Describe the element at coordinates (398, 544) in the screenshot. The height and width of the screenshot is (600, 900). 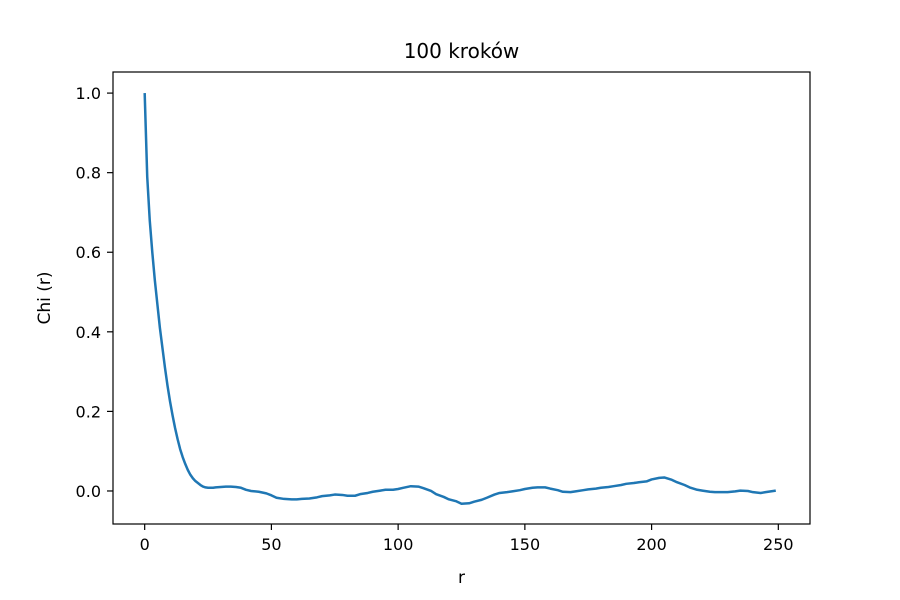
I see `x-tick-label: 100` at that location.